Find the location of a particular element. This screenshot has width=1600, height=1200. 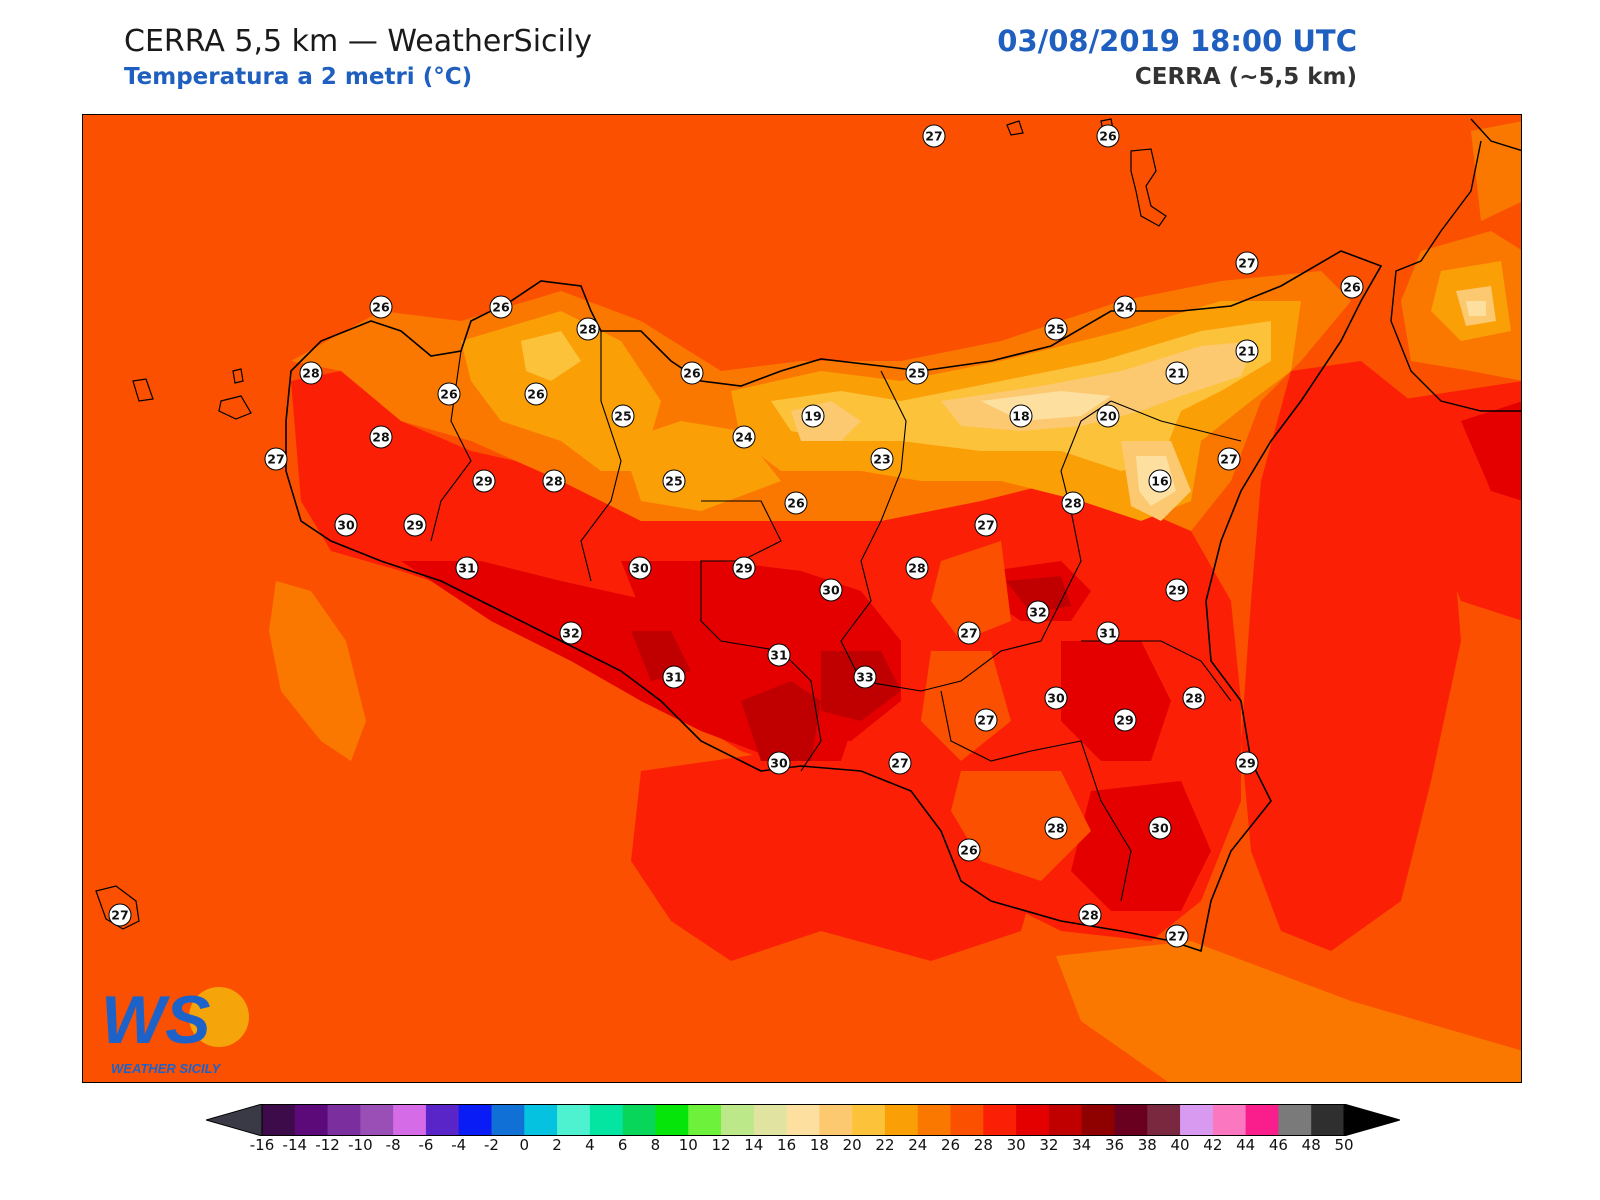

station-temperature: 25 is located at coordinates (1055, 329).